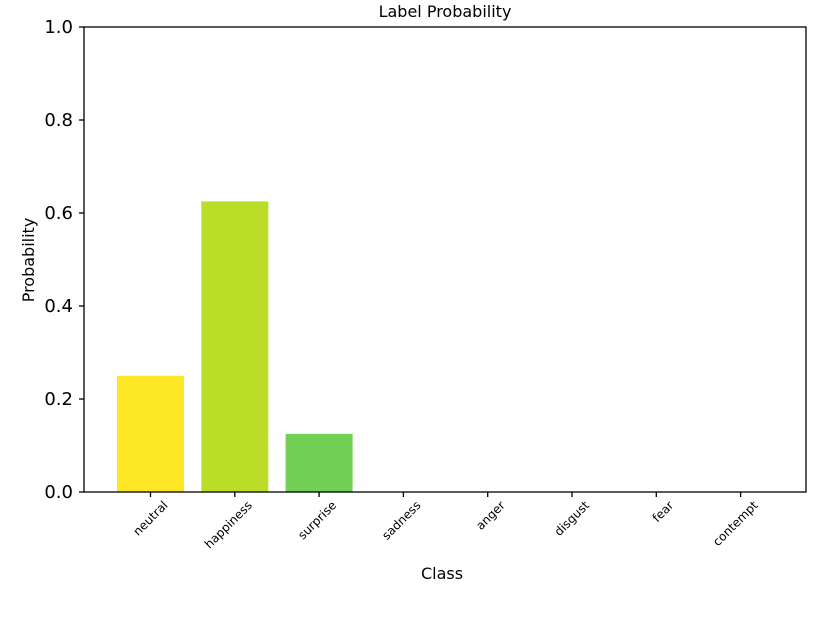 This screenshot has height=623, width=830. I want to click on x-tick-label: fear, so click(663, 511).